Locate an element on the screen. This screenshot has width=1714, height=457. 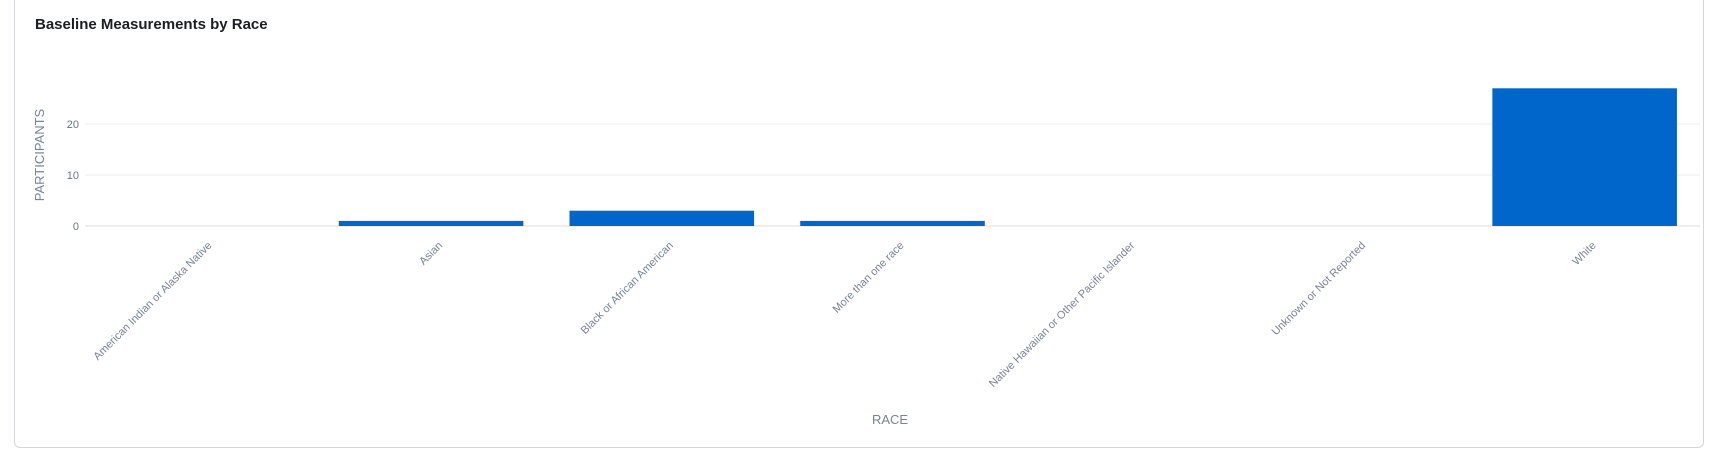
y-tick-label: 0 is located at coordinates (76, 227).